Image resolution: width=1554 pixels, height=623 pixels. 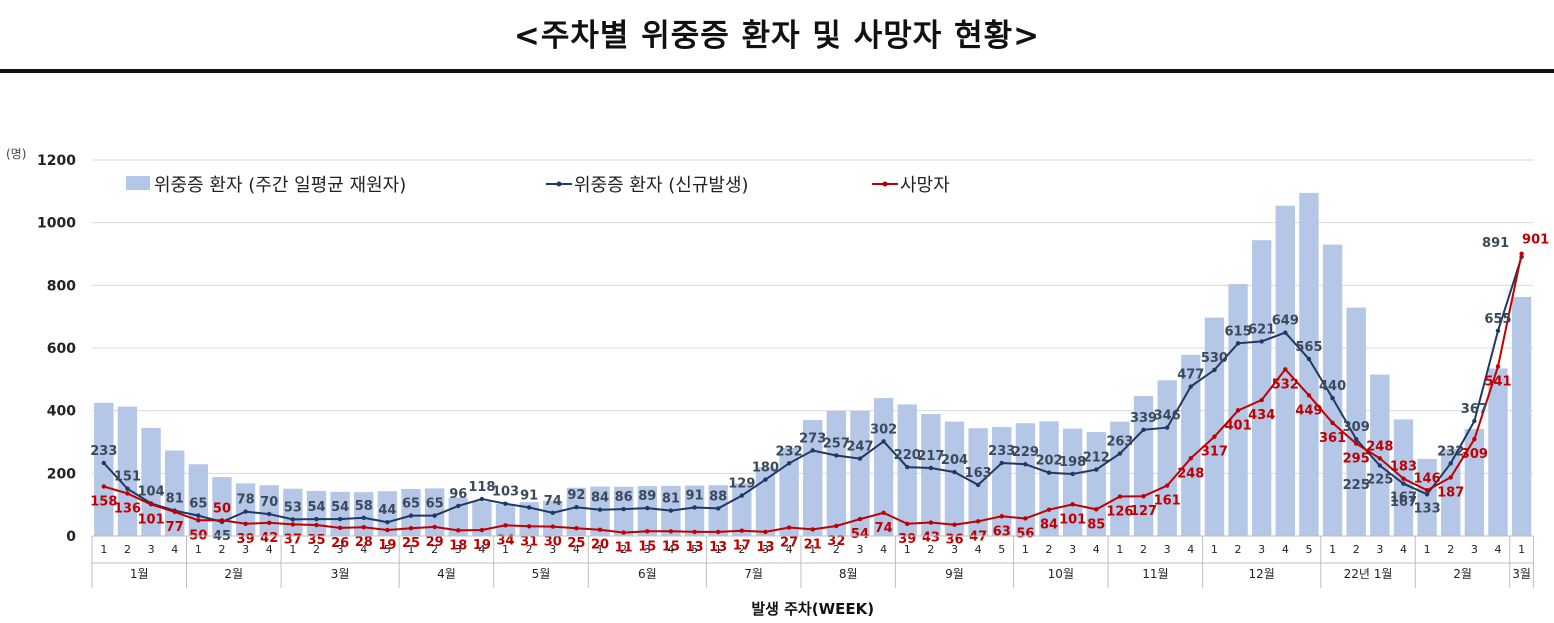 I want to click on icu-new-label: 53, so click(x=293, y=507).